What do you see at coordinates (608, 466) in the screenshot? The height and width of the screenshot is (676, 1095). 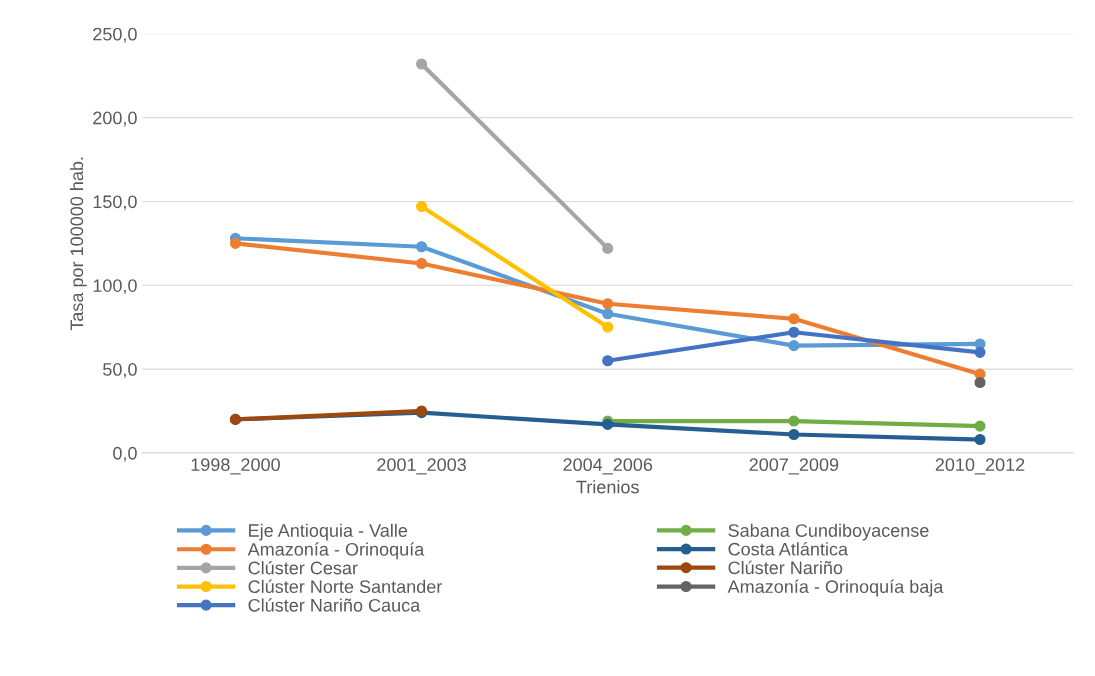 I see `x-tick-label: 2004_2006` at bounding box center [608, 466].